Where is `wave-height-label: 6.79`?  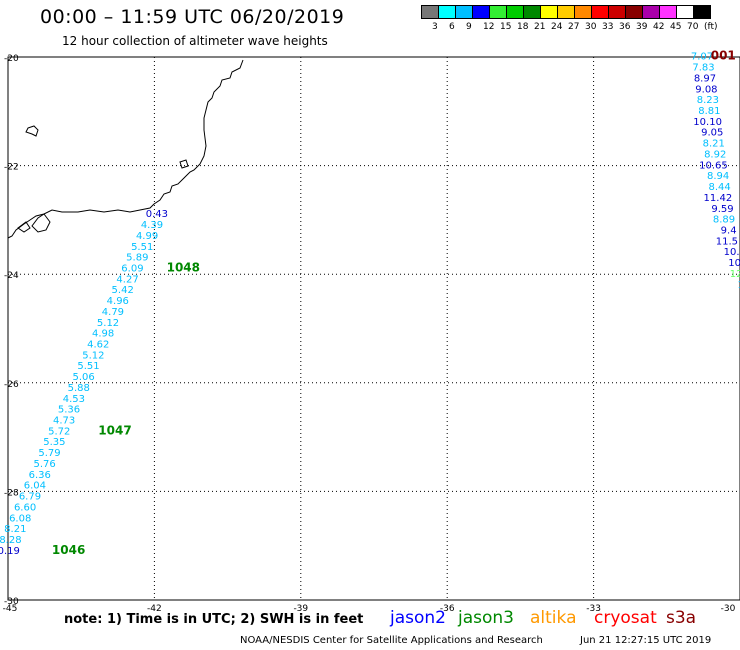
wave-height-label: 6.79 is located at coordinates (30, 497).